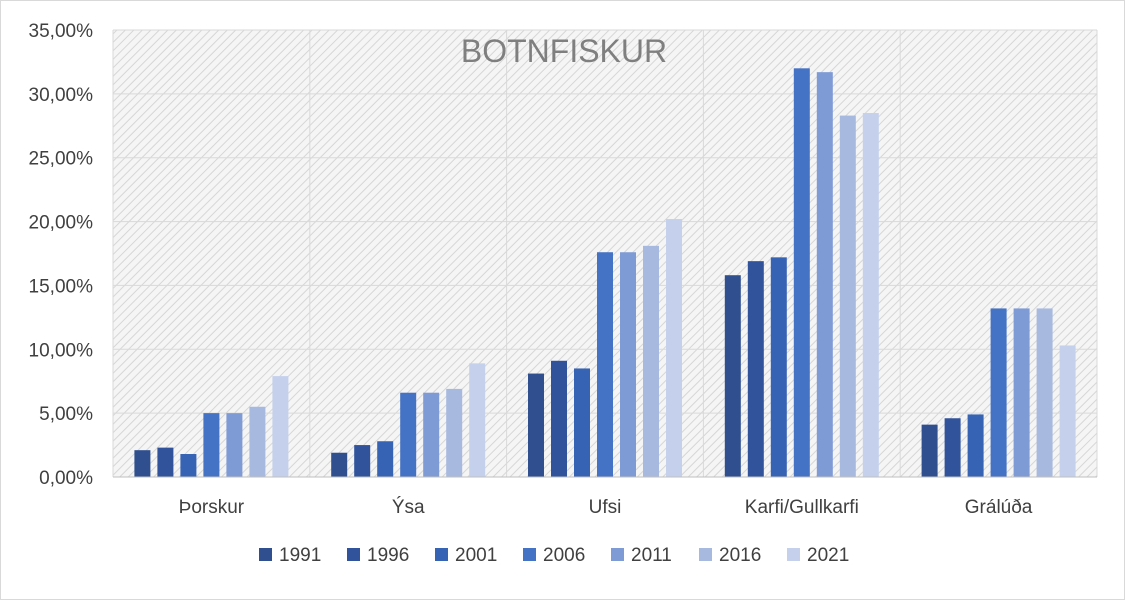 The height and width of the screenshot is (600, 1125). I want to click on chart-title: BOTNFISKUR, so click(564, 51).